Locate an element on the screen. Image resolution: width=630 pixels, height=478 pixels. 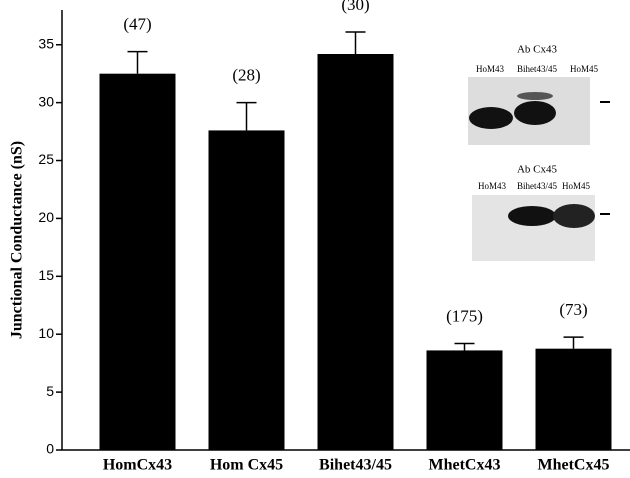
sample-size-label: (73) is located at coordinates (573, 309).